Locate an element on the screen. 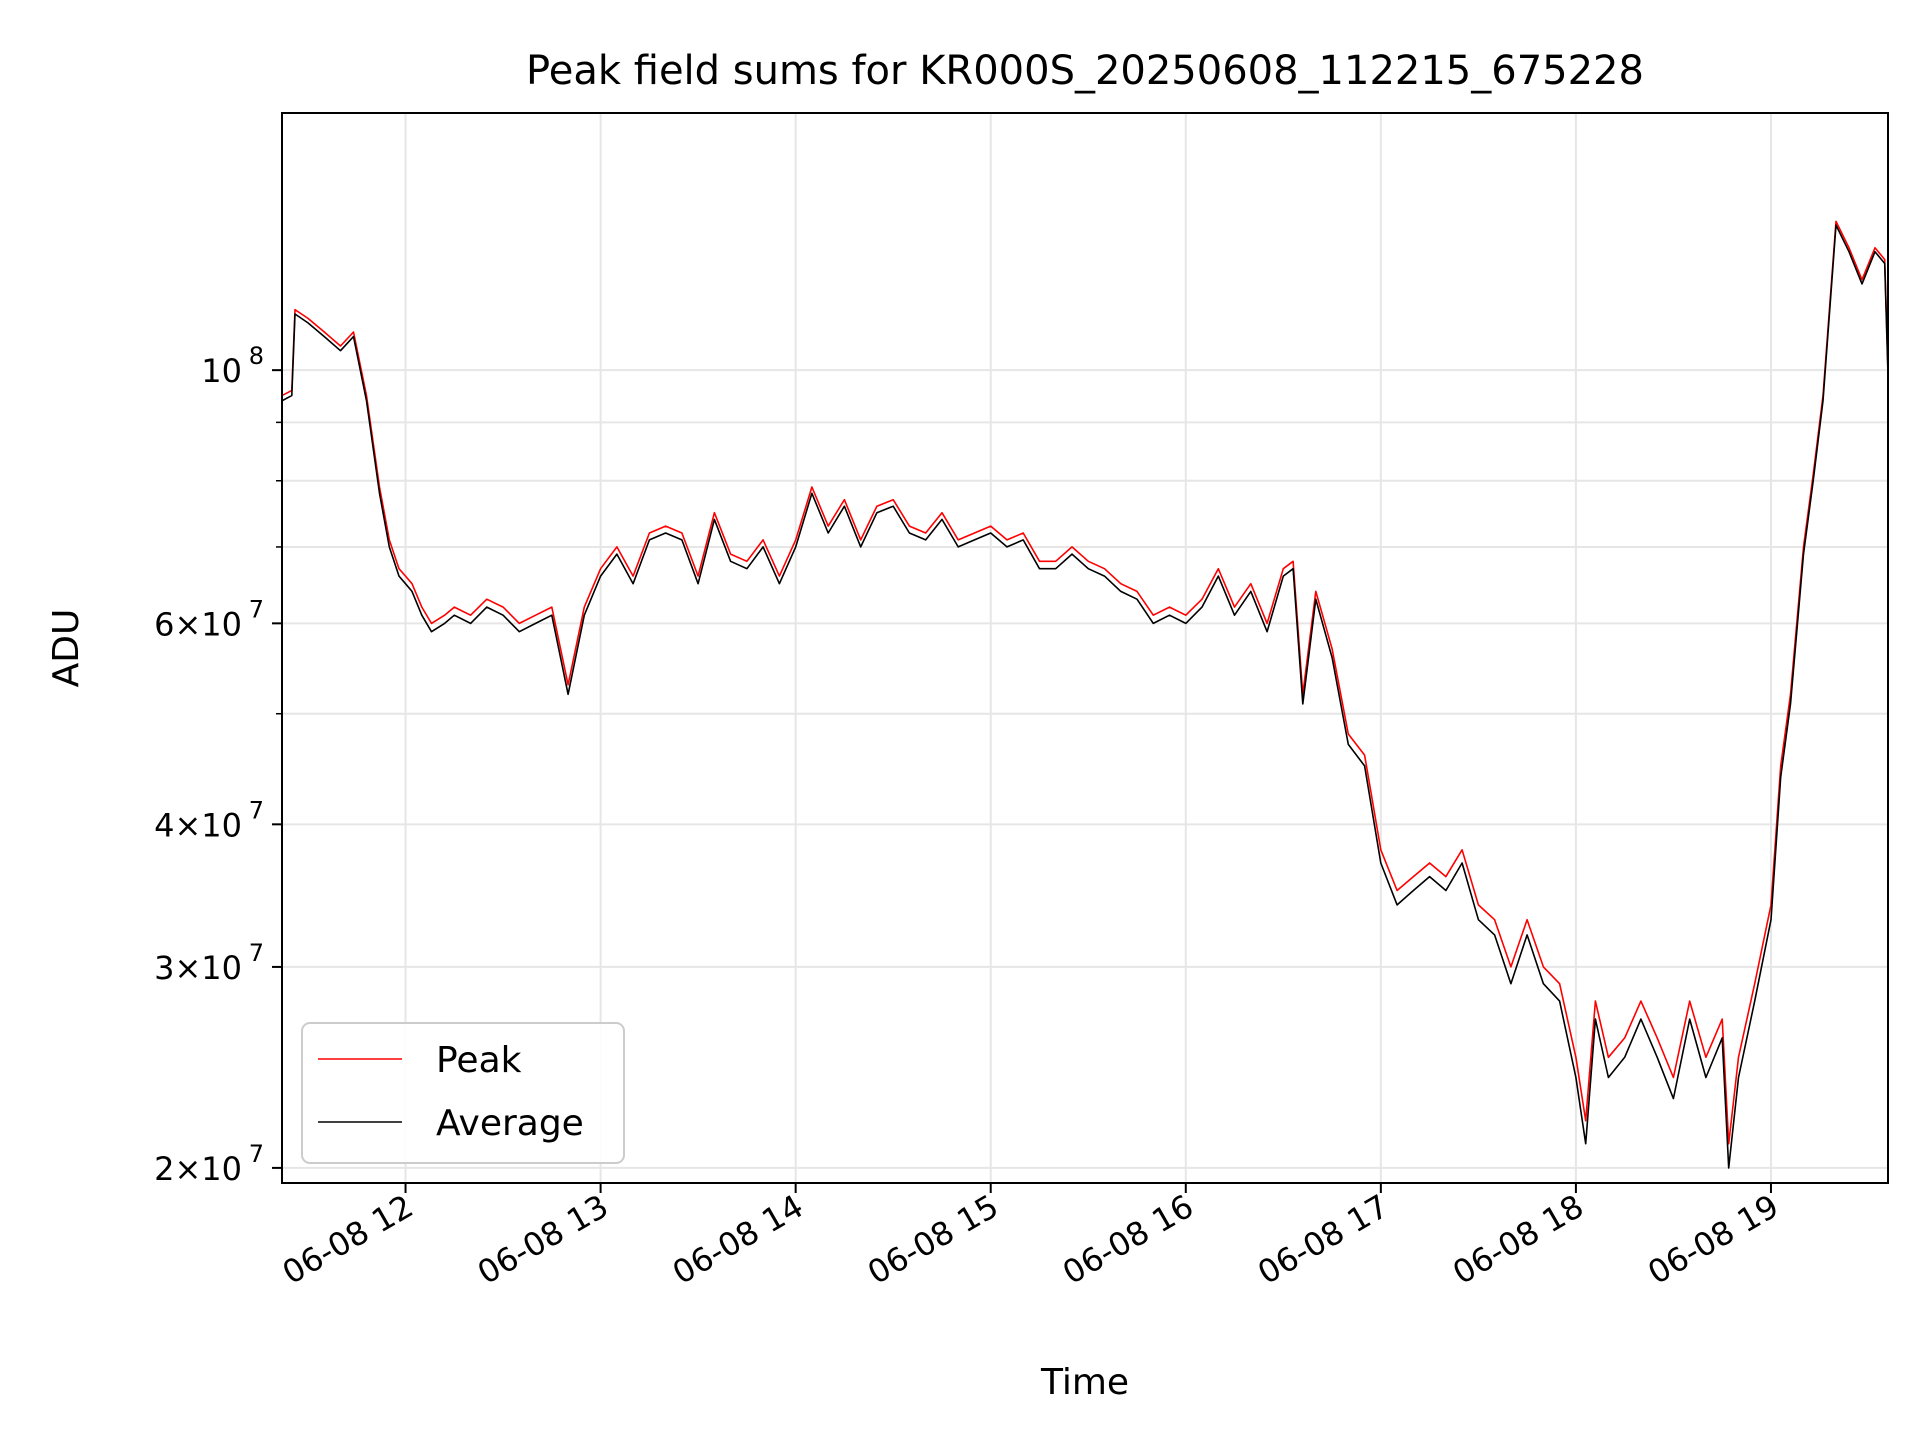 Image resolution: width=1920 pixels, height=1440 pixels. legend-label-peak: Peak is located at coordinates (479, 1060).